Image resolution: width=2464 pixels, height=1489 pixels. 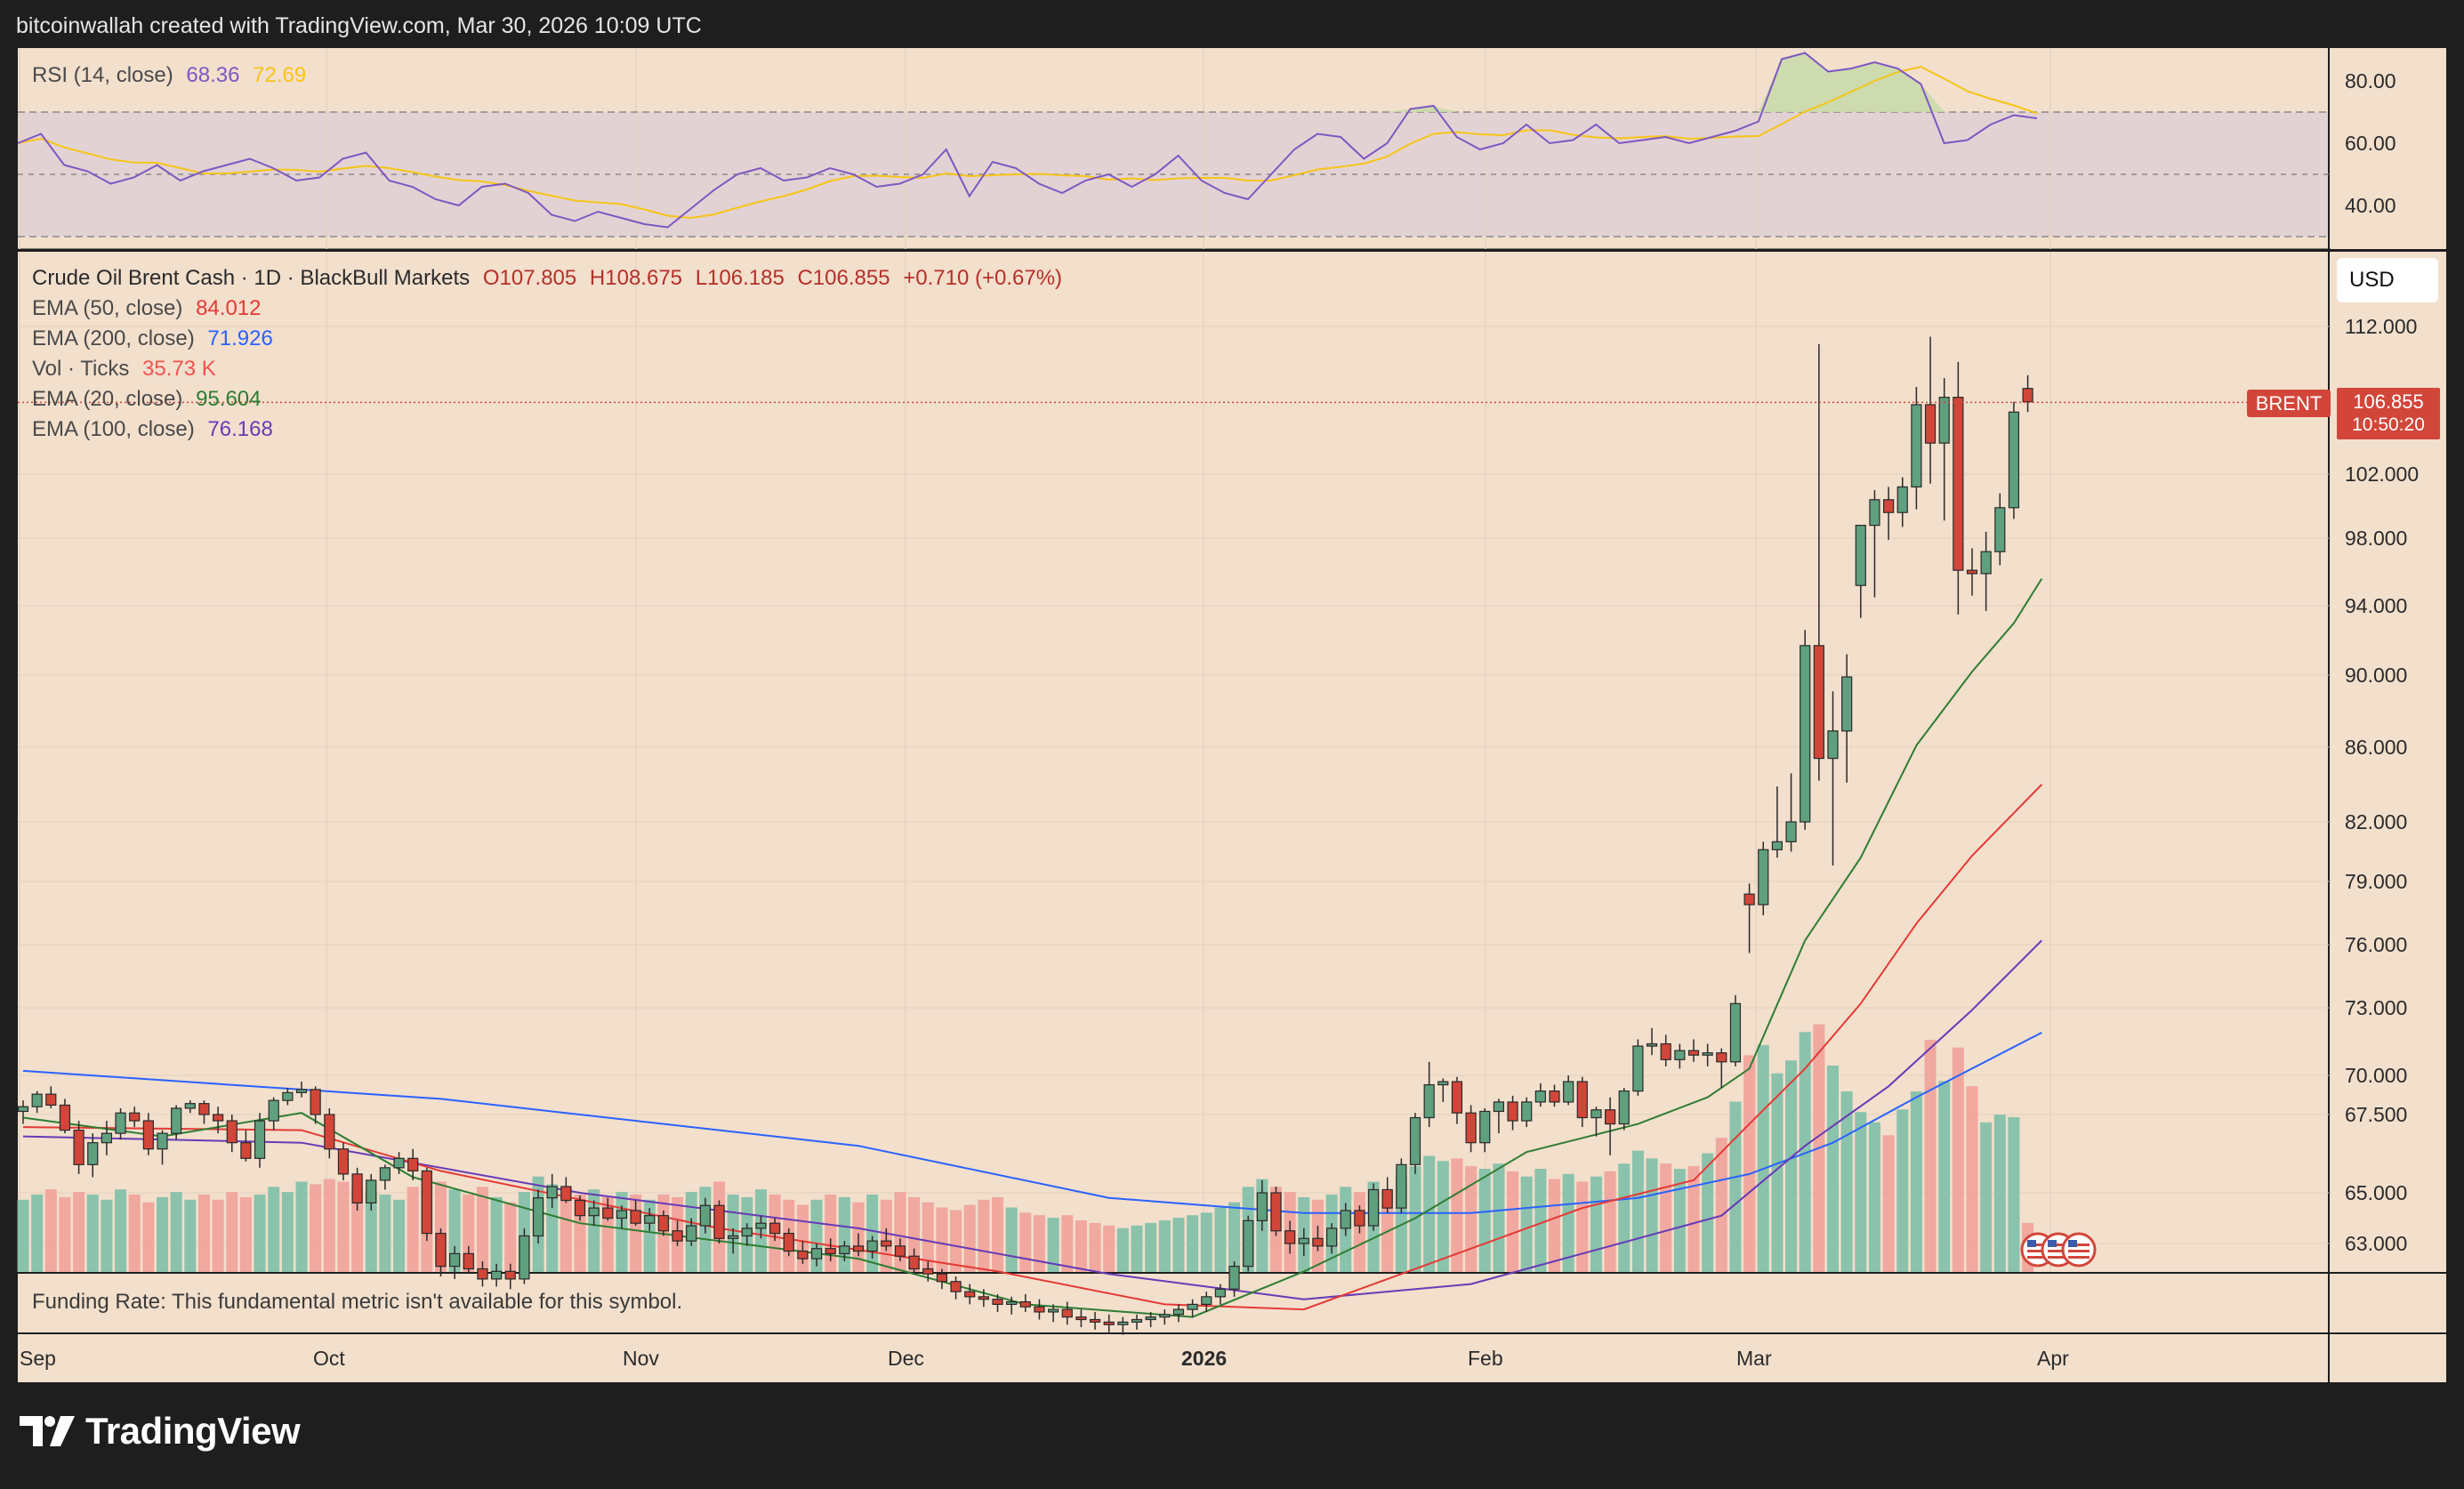 I want to click on indicator-ema200: EMA (200, close) 71.926, so click(x=156, y=338).